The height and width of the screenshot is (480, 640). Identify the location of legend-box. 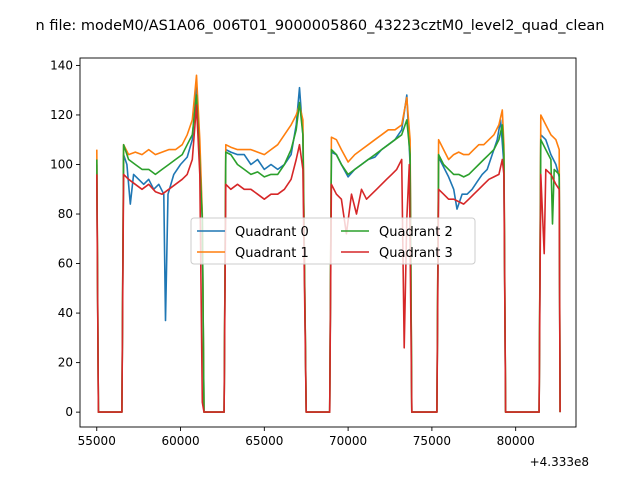
(333, 241).